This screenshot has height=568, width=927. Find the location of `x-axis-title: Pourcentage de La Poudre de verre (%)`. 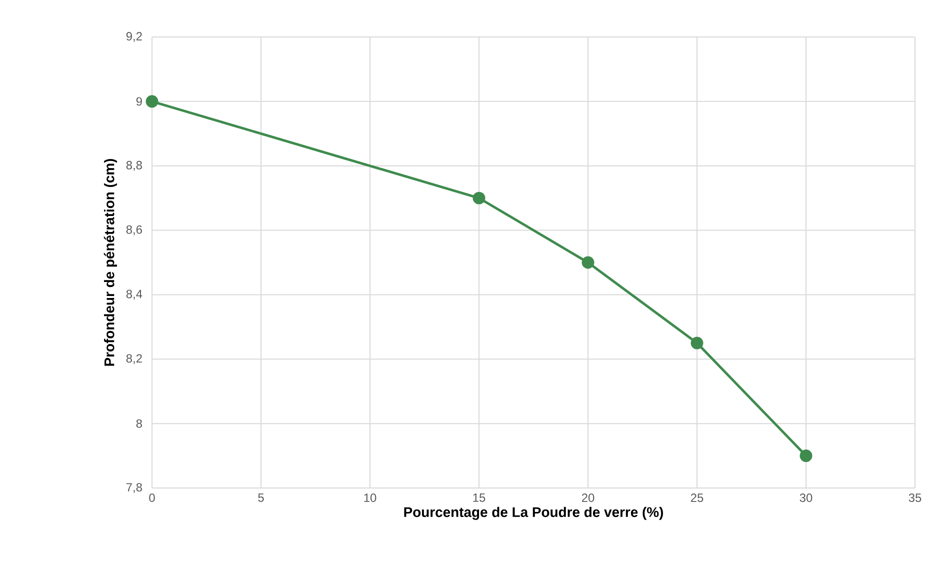

x-axis-title: Pourcentage de La Poudre de verre (%) is located at coordinates (533, 513).